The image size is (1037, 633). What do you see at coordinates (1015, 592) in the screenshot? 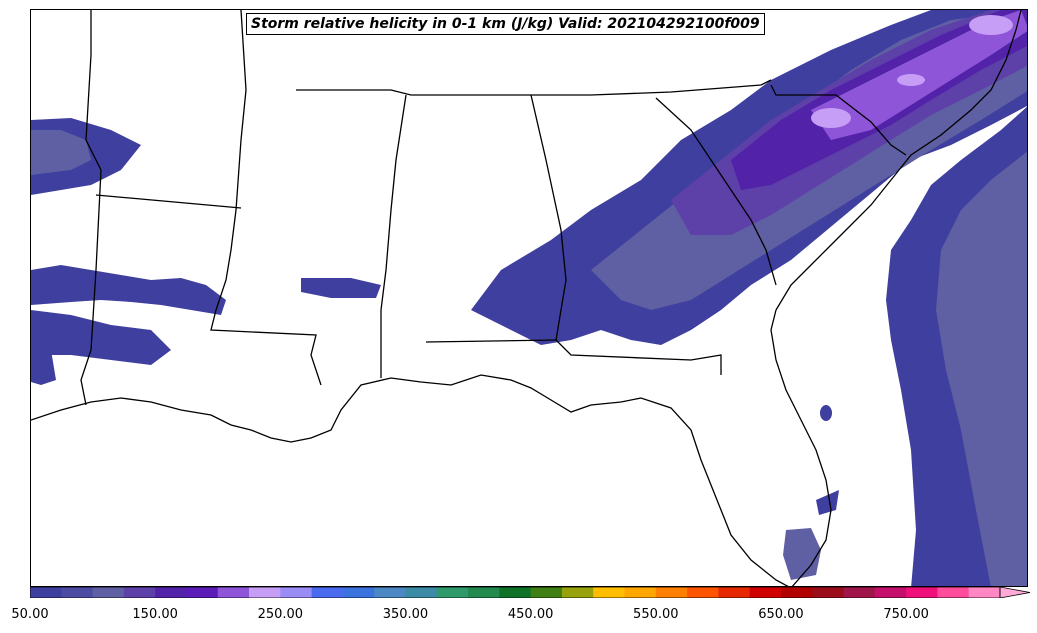
I see `colorbar-extend-arrow` at bounding box center [1015, 592].